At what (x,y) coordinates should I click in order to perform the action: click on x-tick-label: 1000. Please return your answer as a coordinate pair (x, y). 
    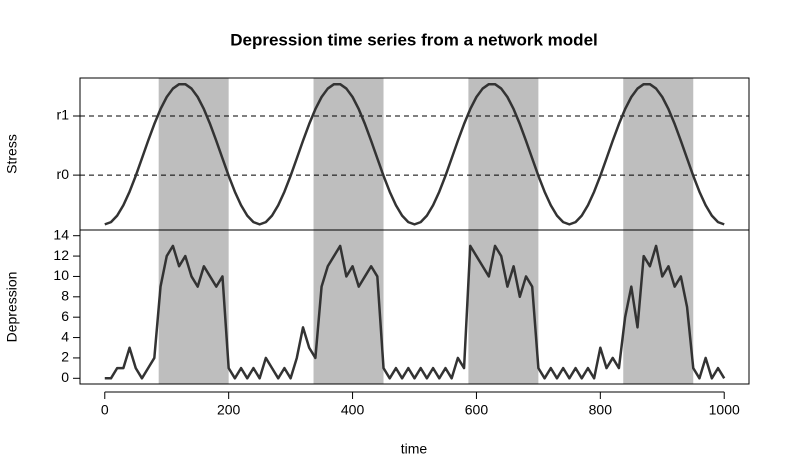
    Looking at the image, I should click on (724, 410).